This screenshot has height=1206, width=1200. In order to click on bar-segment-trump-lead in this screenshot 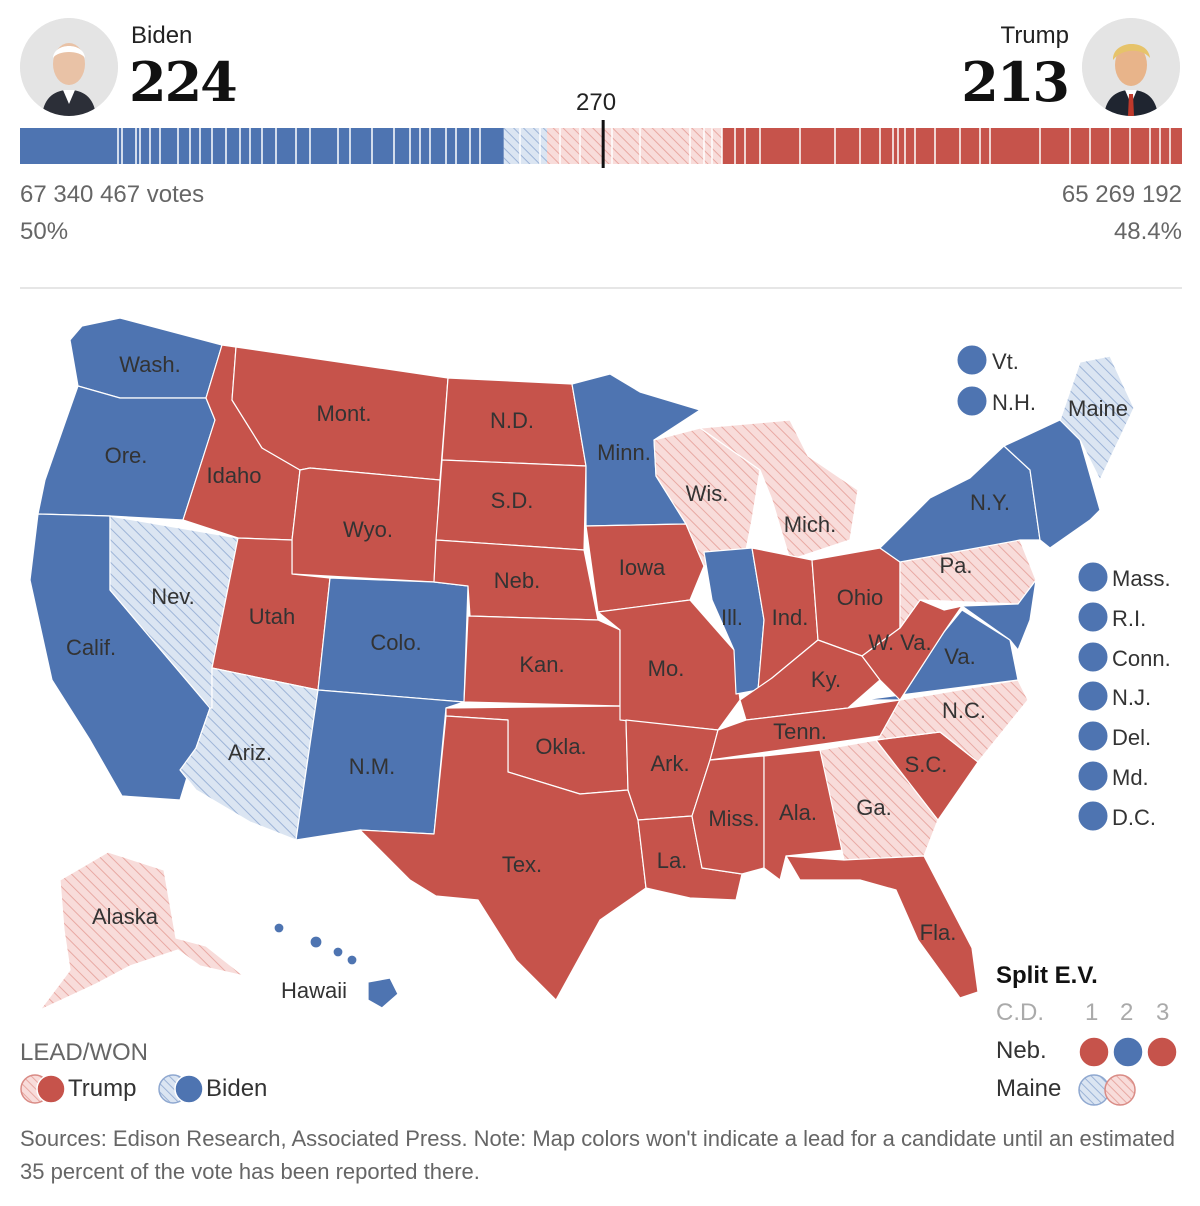, I will do `click(634, 146)`.